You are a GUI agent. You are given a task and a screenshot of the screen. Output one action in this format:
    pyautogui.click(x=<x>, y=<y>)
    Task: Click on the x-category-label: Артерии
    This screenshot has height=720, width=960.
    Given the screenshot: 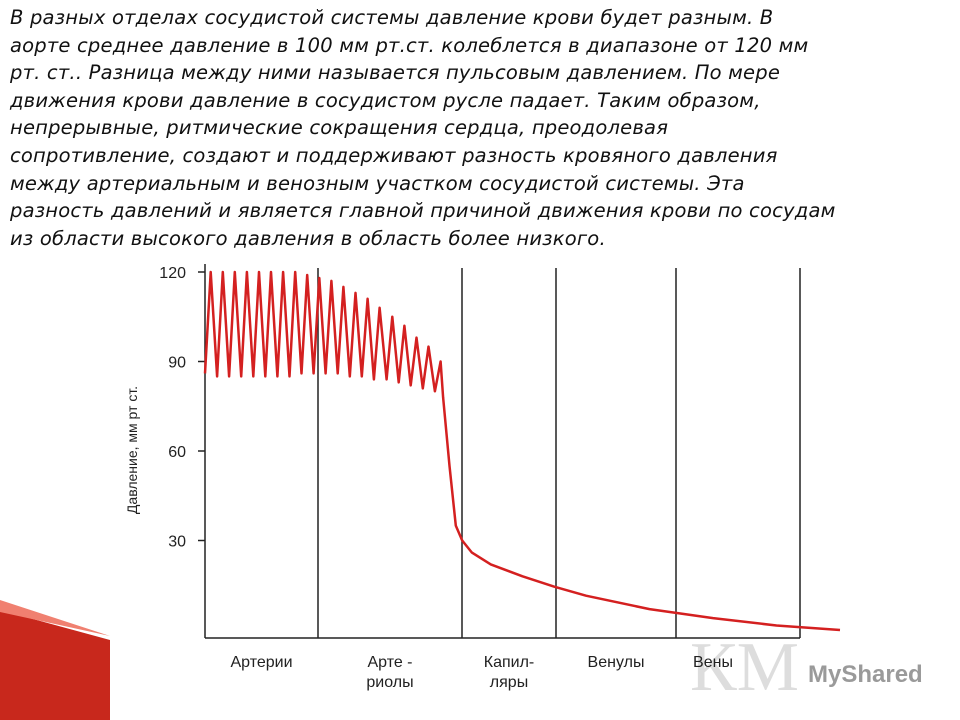 What is the action you would take?
    pyautogui.click(x=261, y=662)
    